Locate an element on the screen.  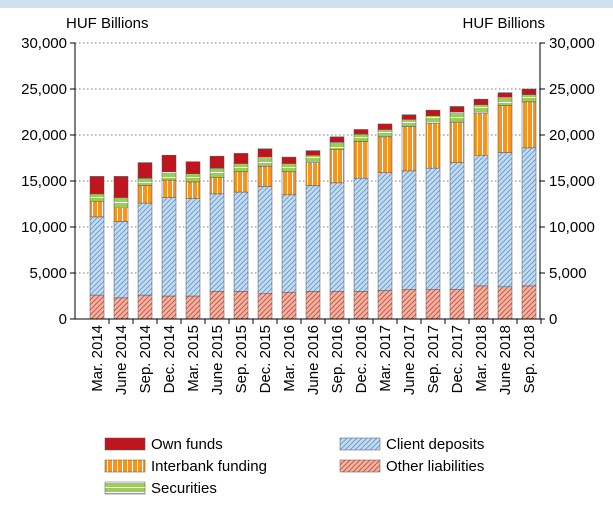
y2-tick-label: 0 is located at coordinates (553, 319).